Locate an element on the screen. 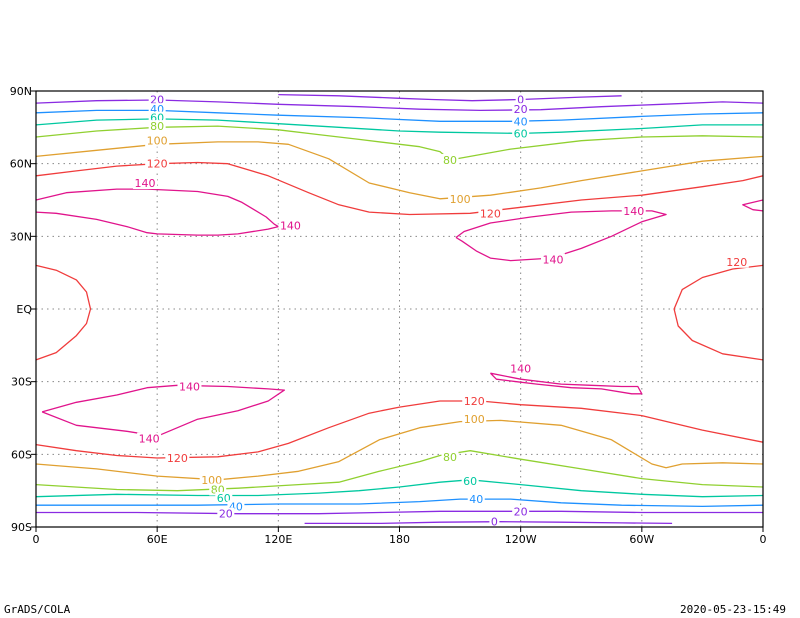 This screenshot has height=618, width=800. y-tick-label: 30N is located at coordinates (21, 236).